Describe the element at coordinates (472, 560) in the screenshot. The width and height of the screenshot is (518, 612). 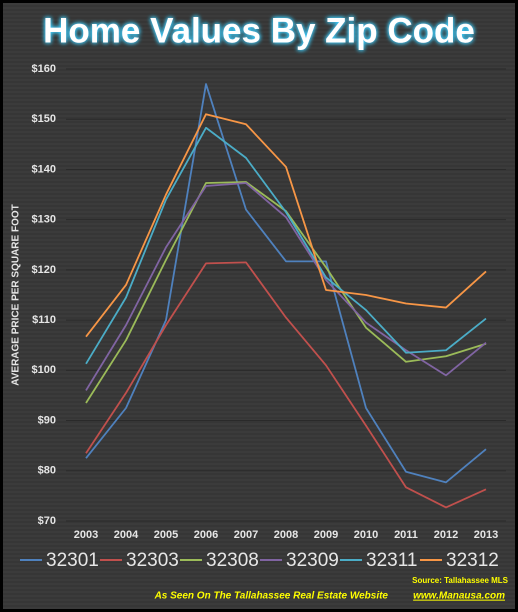
I see `legend-label: 32312` at that location.